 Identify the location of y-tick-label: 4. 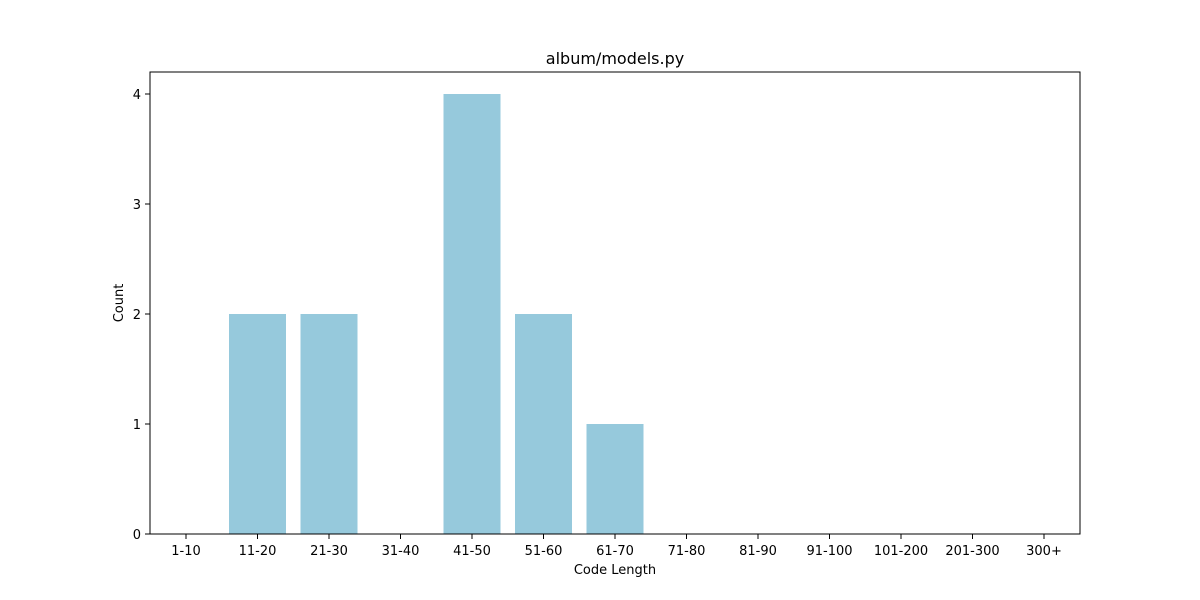
(137, 95).